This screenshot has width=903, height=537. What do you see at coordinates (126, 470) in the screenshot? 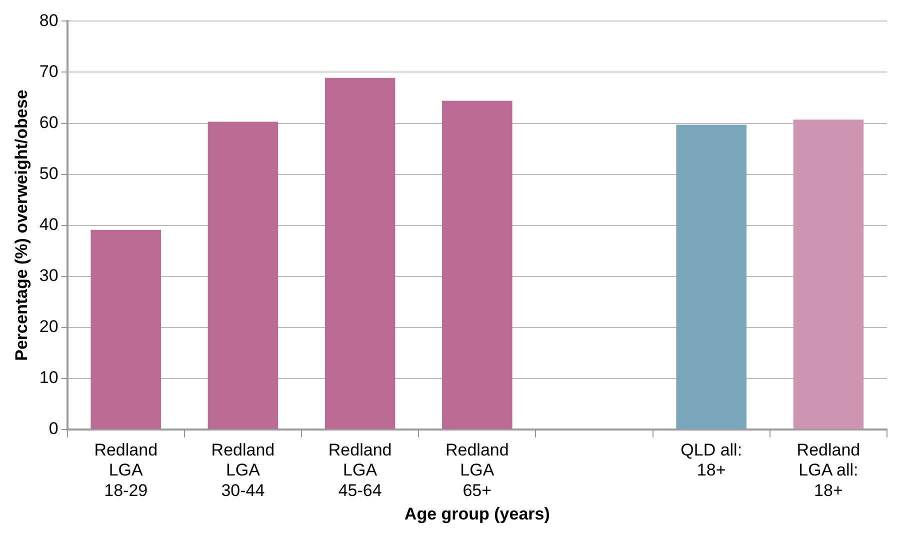
I see `x-tick-label: Redland LGA 18-29` at bounding box center [126, 470].